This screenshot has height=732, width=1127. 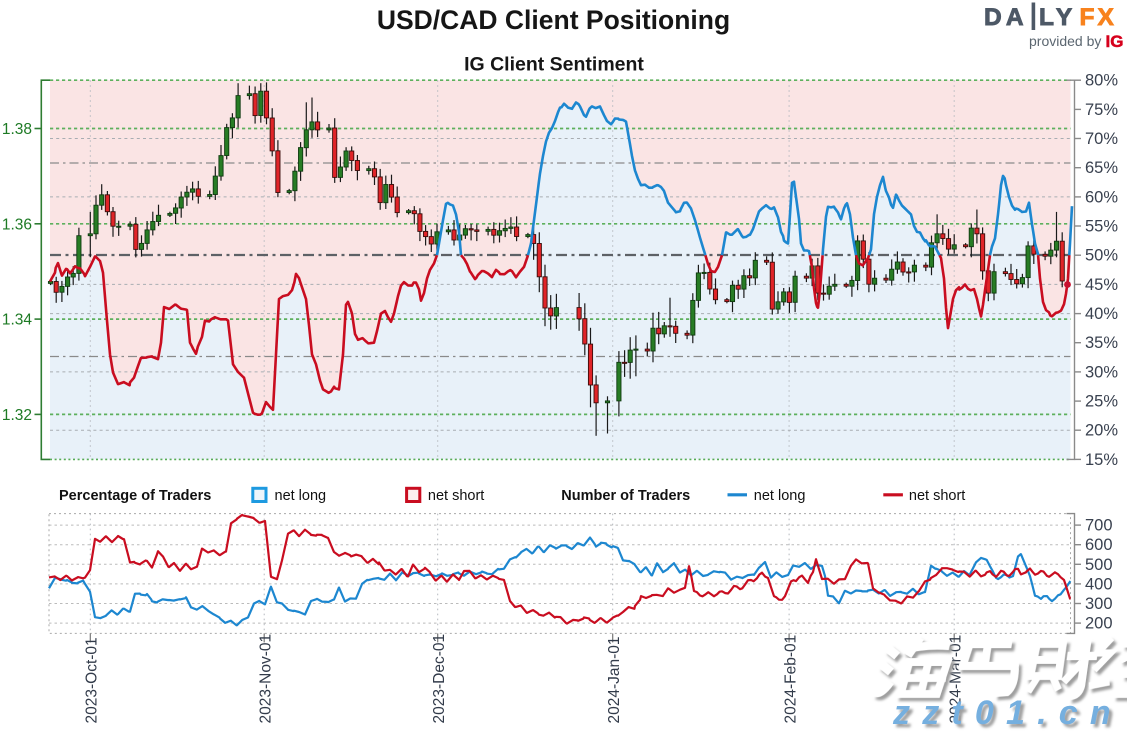 What do you see at coordinates (1101, 314) in the screenshot?
I see `svg-text: 40%` at bounding box center [1101, 314].